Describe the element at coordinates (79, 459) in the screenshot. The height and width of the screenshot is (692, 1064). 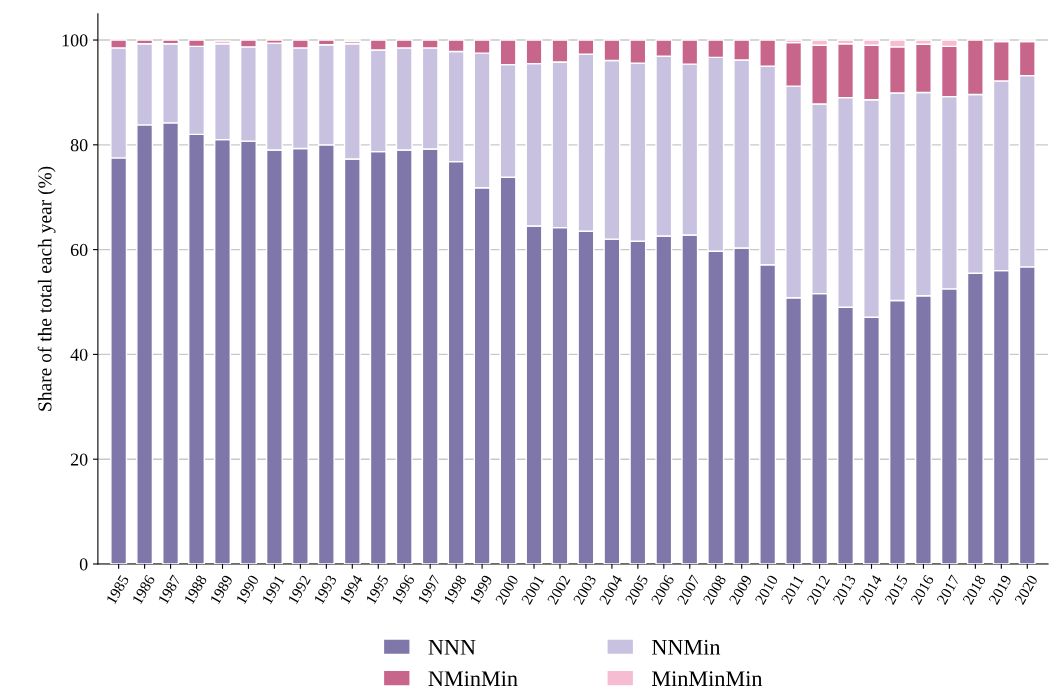
I see `y-tick-label: 20` at that location.